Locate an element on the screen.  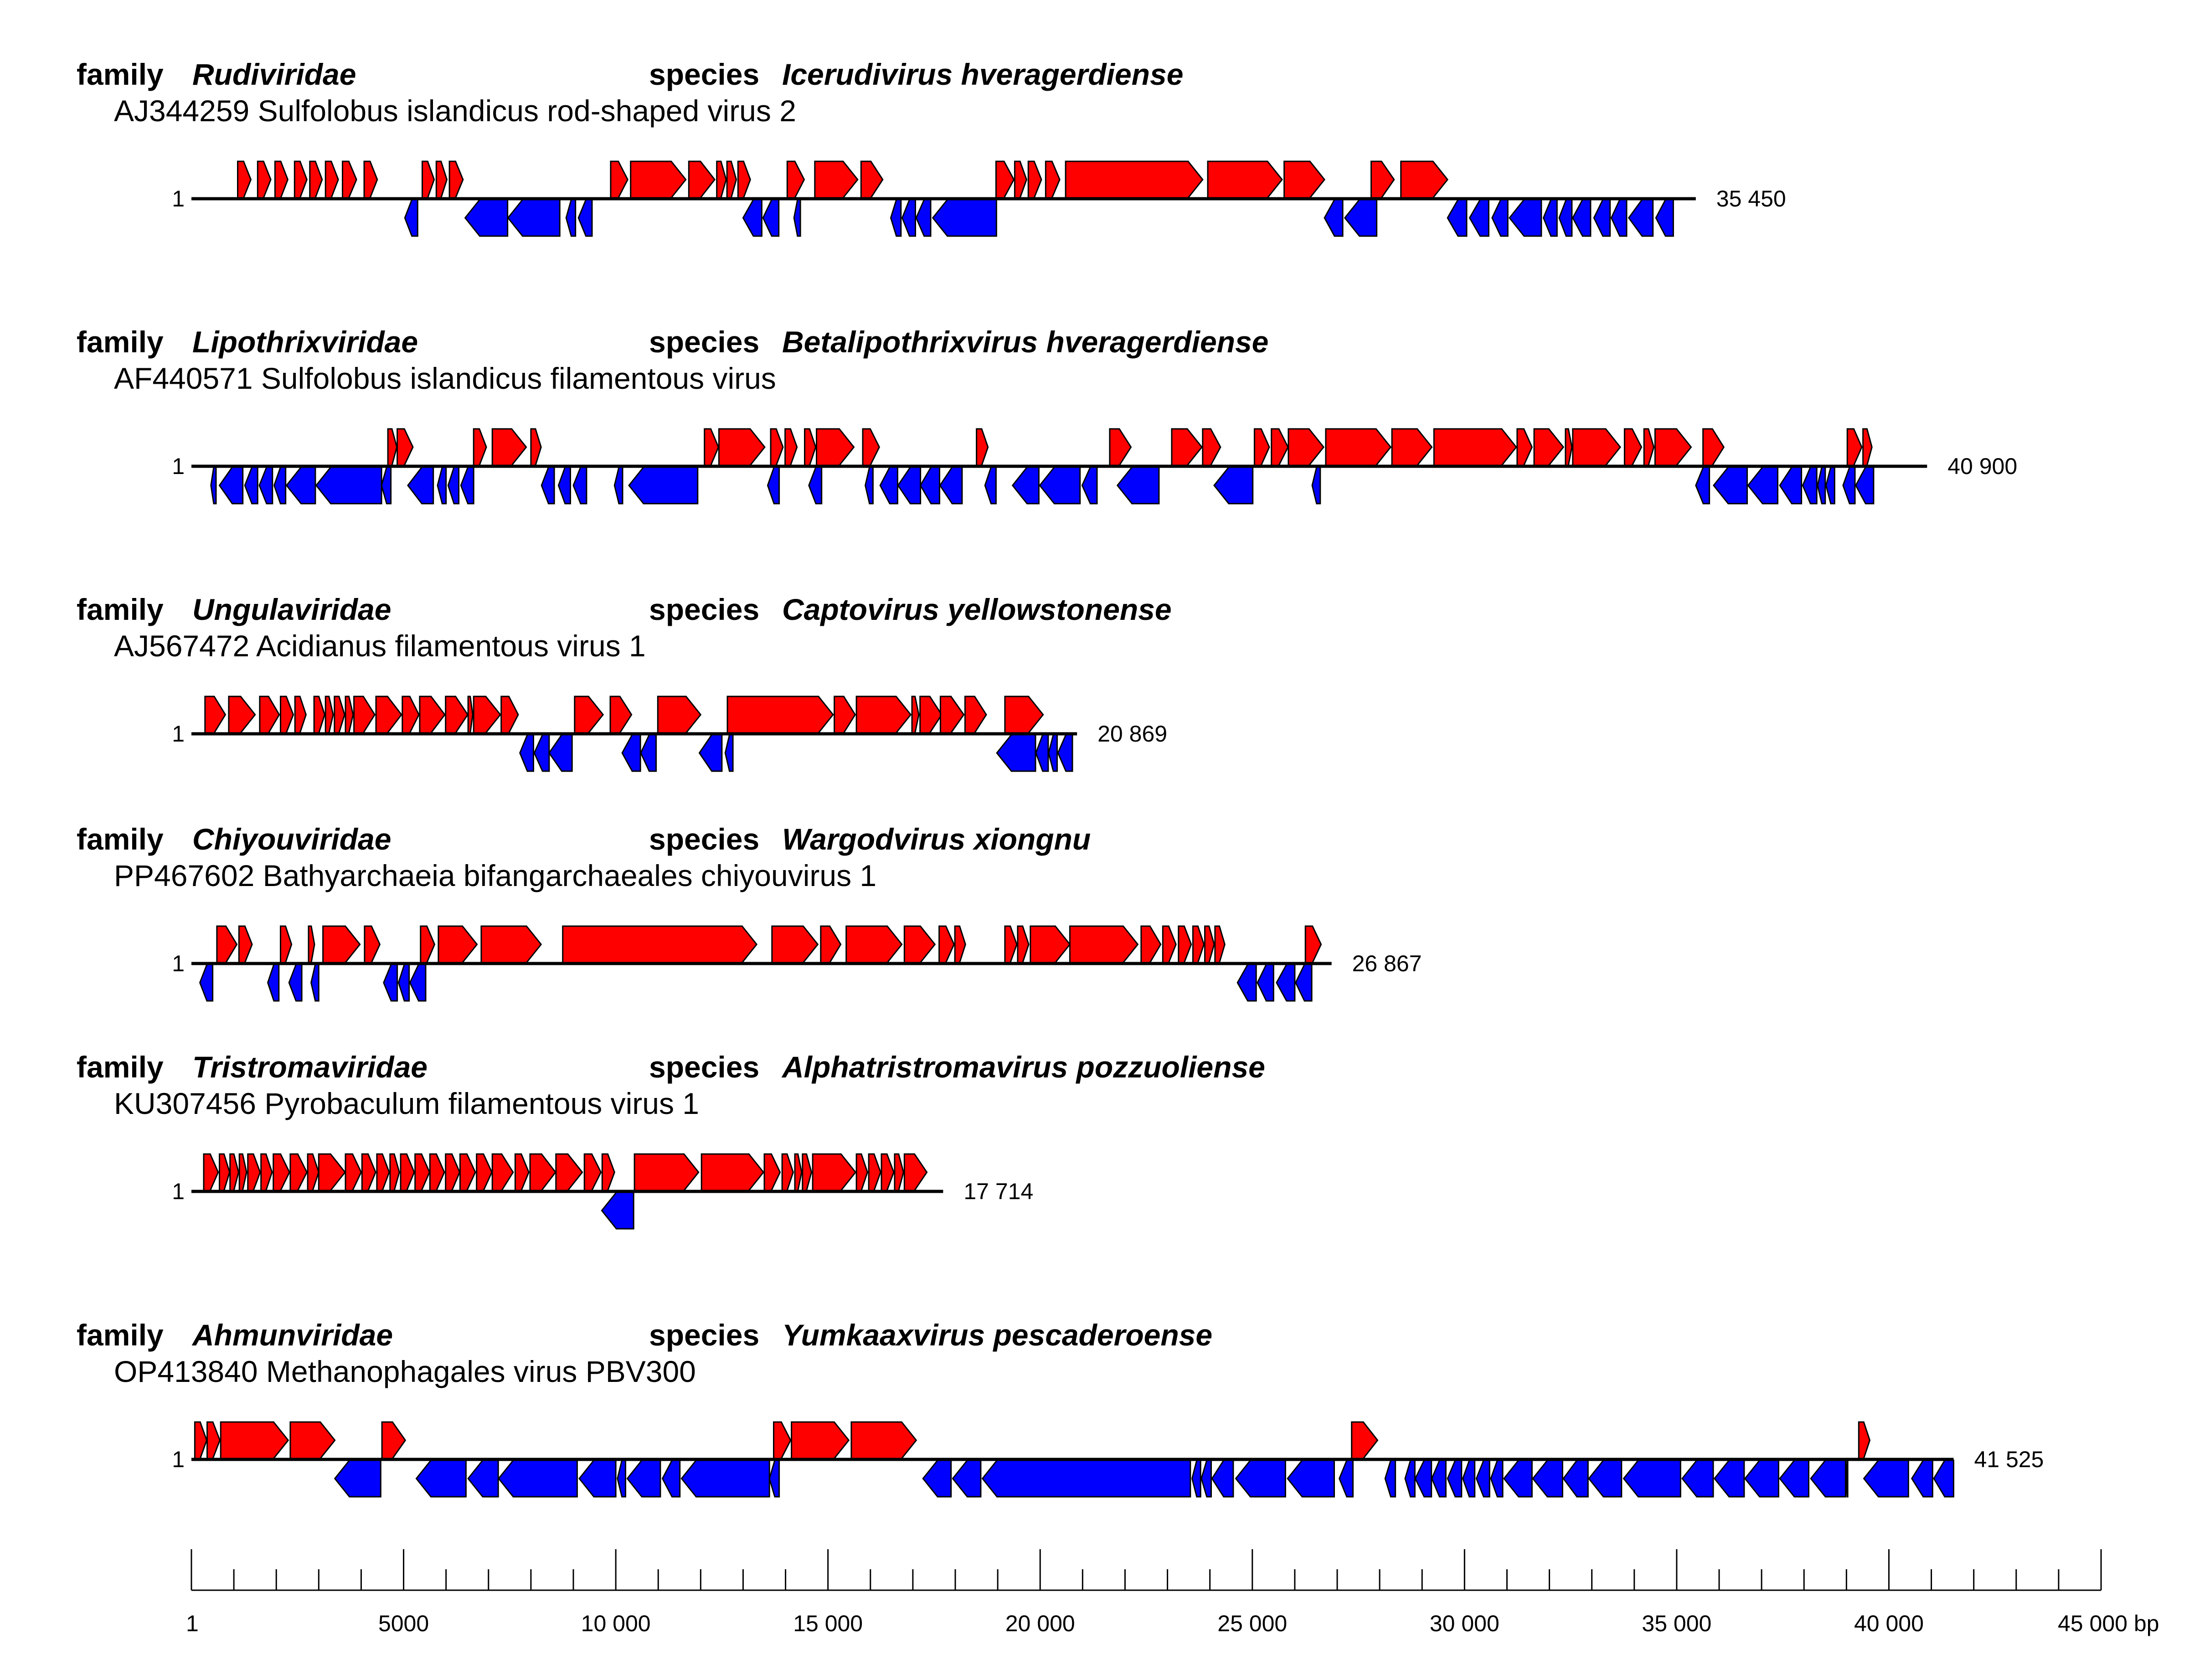
genome-length-label: 17 714 is located at coordinates (998, 1192).